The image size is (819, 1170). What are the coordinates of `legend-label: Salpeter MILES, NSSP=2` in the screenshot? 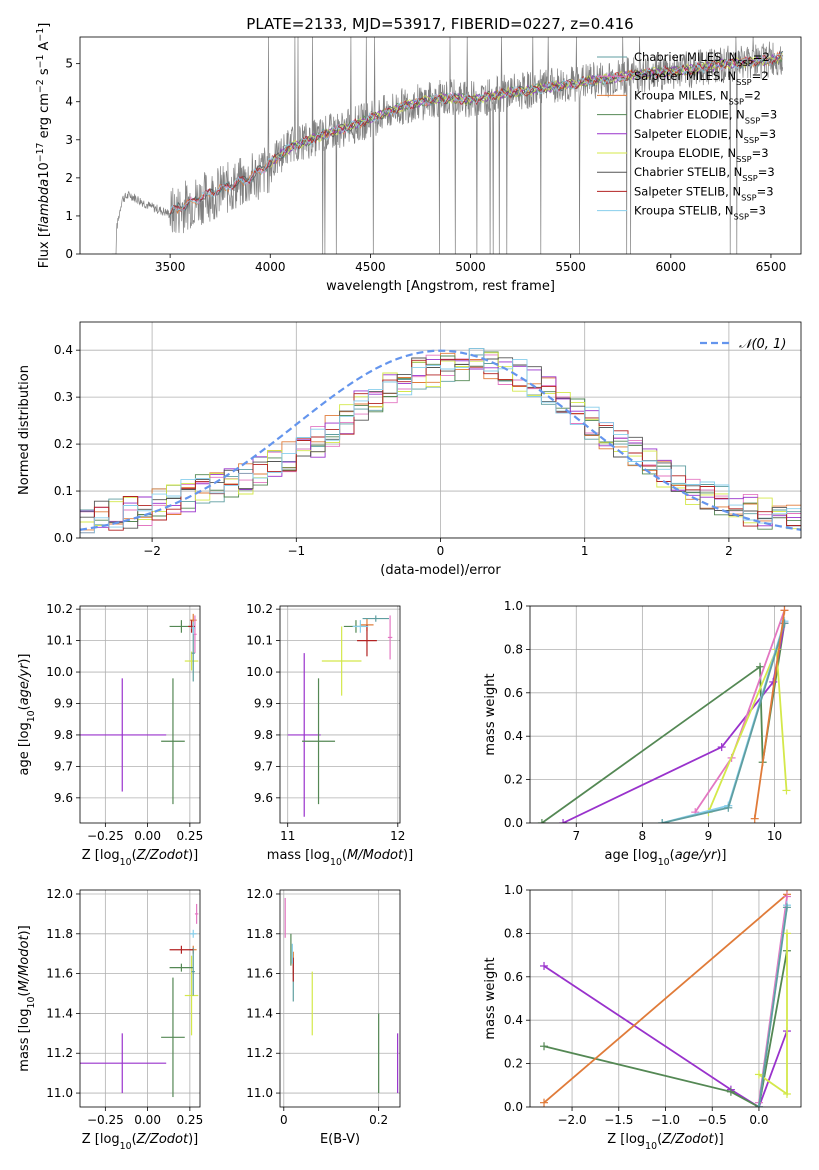 It's located at (701, 78).